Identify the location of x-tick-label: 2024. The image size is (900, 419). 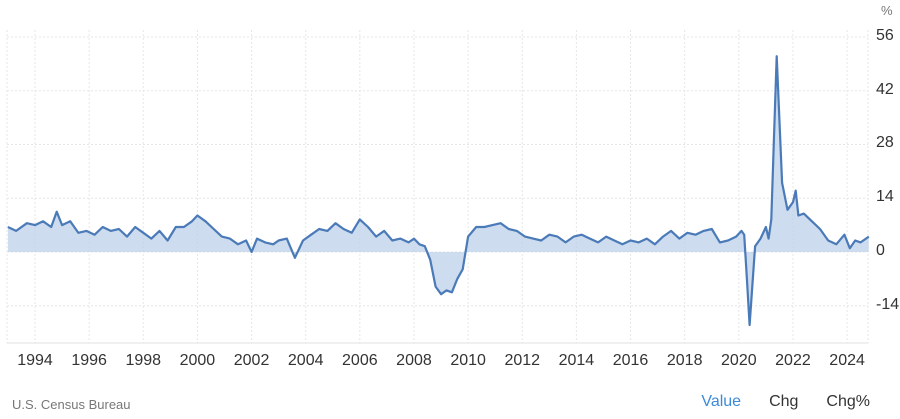
(847, 360).